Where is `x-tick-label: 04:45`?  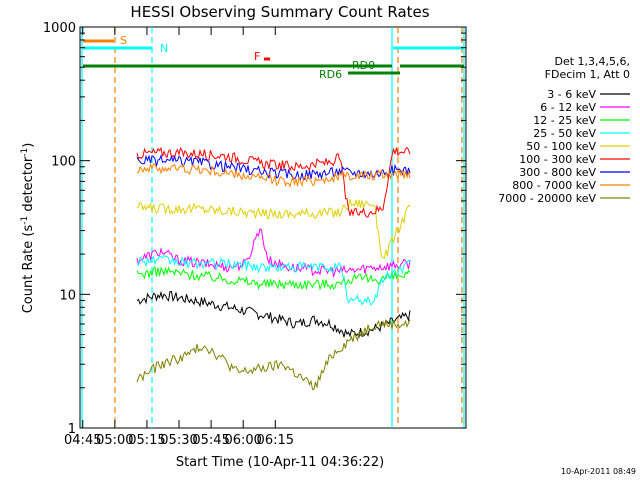 x-tick-label: 04:45 is located at coordinates (82, 440).